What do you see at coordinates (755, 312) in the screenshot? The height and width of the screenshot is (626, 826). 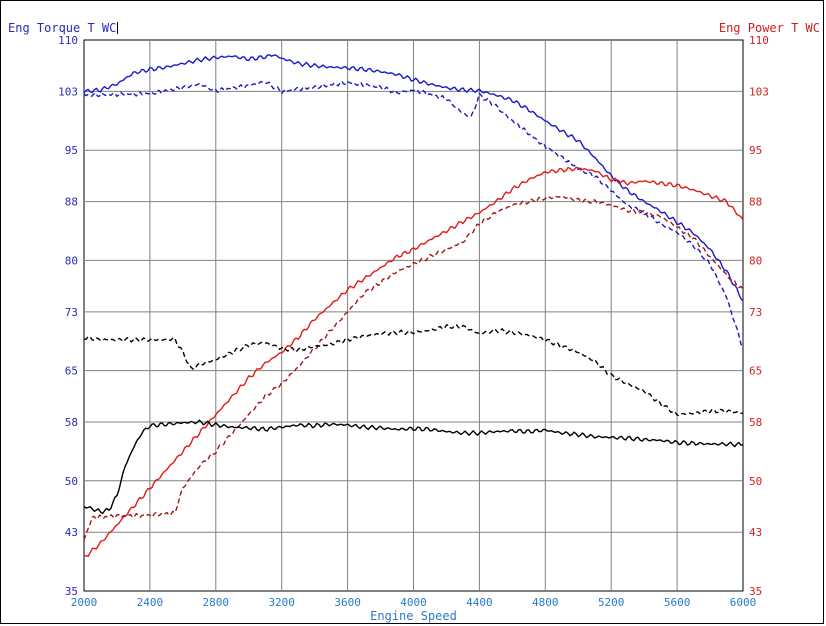 I see `right-tick-label: 73` at bounding box center [755, 312].